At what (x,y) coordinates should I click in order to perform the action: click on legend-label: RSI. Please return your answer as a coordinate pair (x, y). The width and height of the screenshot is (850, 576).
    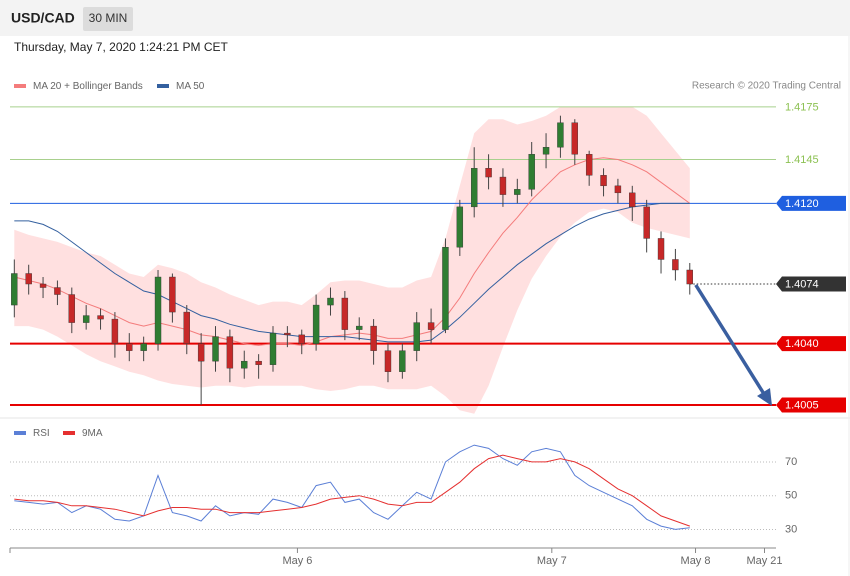
    Looking at the image, I should click on (41, 433).